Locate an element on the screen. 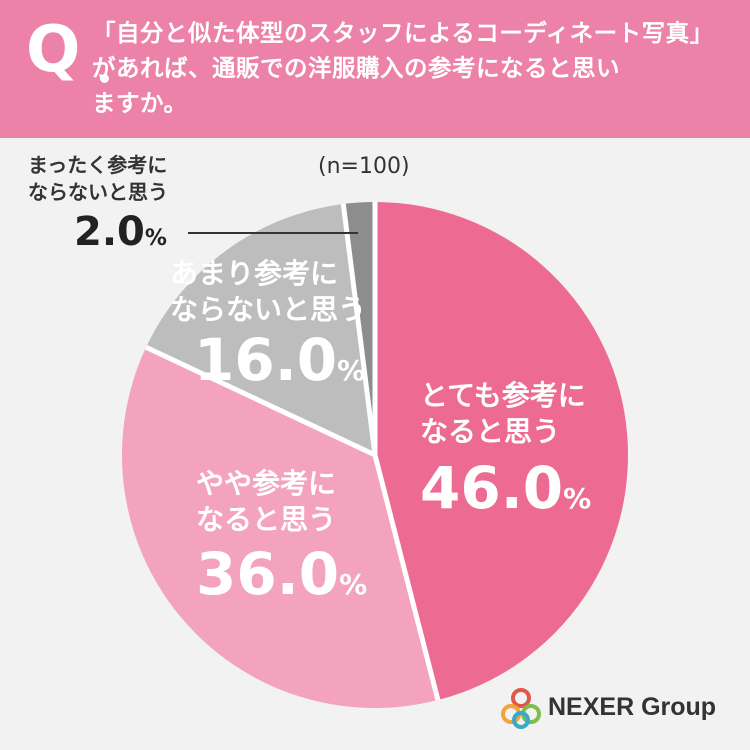 This screenshot has height=750, width=750. pie-slice-not-very-helpful is located at coordinates (260, 329).